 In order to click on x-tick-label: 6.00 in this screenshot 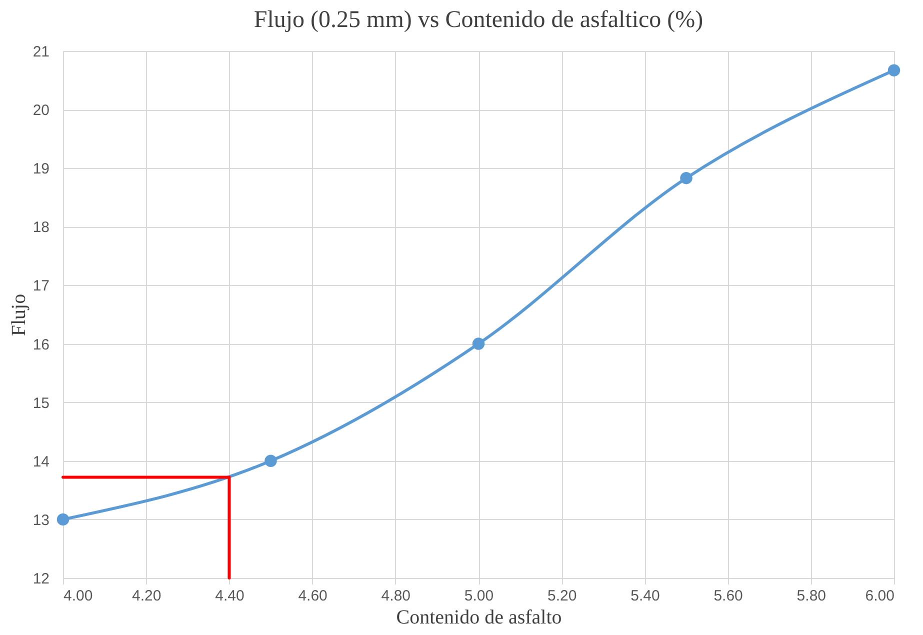, I will do `click(879, 596)`.